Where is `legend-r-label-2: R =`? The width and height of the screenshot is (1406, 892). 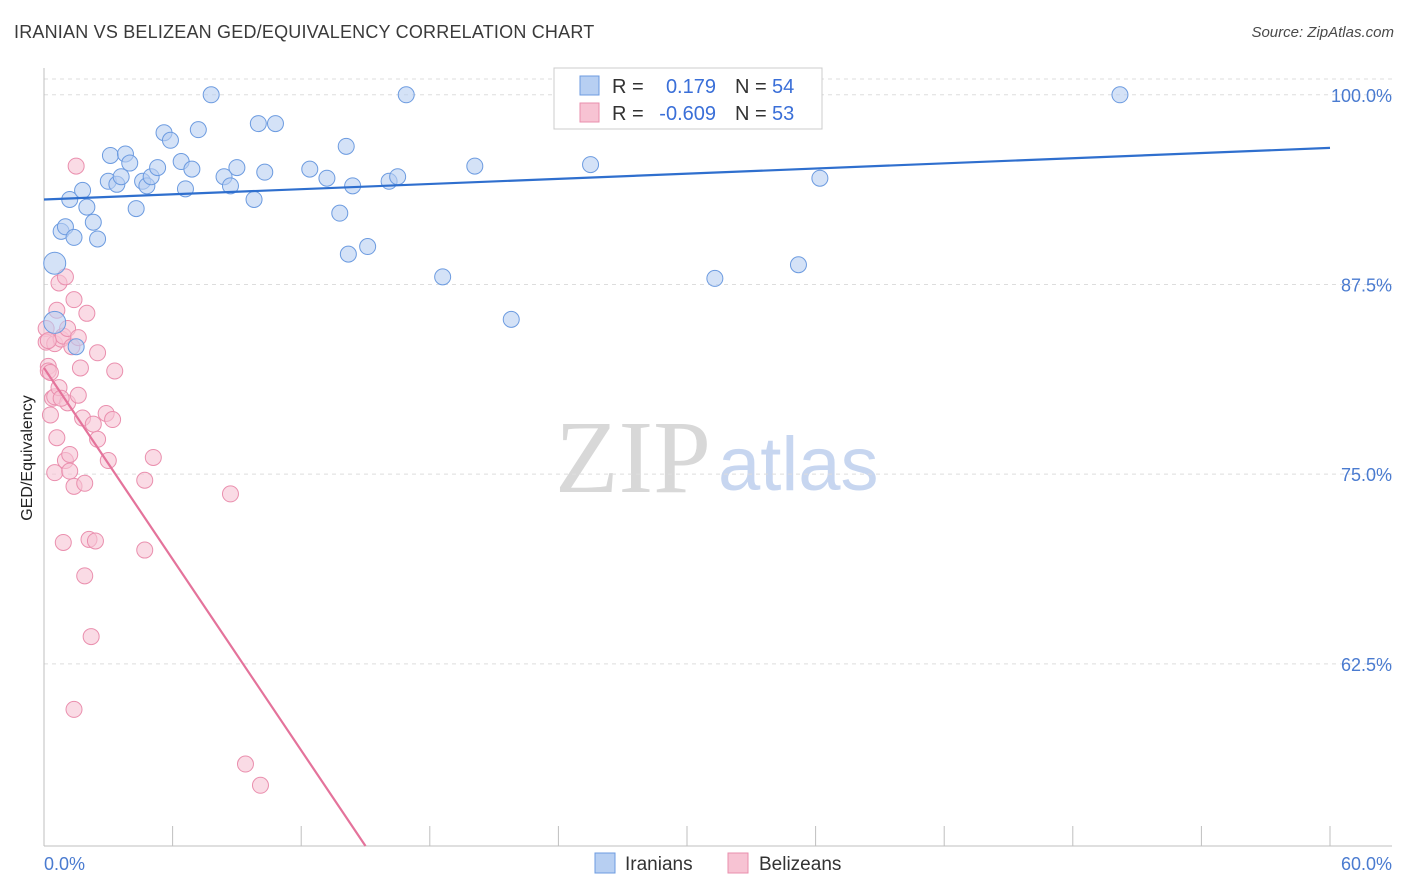
legend-r-label-2: R = is located at coordinates (628, 114).